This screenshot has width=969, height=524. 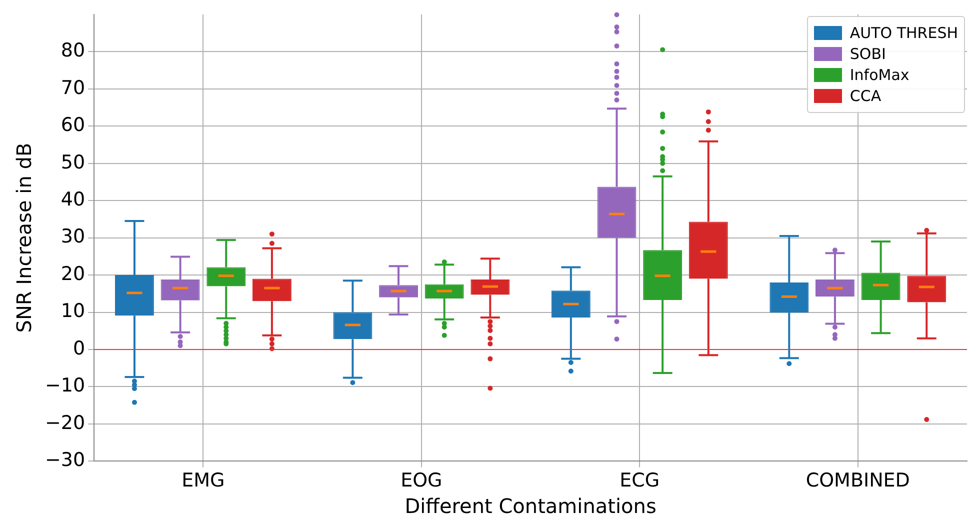 I want to click on y-tick-label: 60, so click(x=73, y=125).